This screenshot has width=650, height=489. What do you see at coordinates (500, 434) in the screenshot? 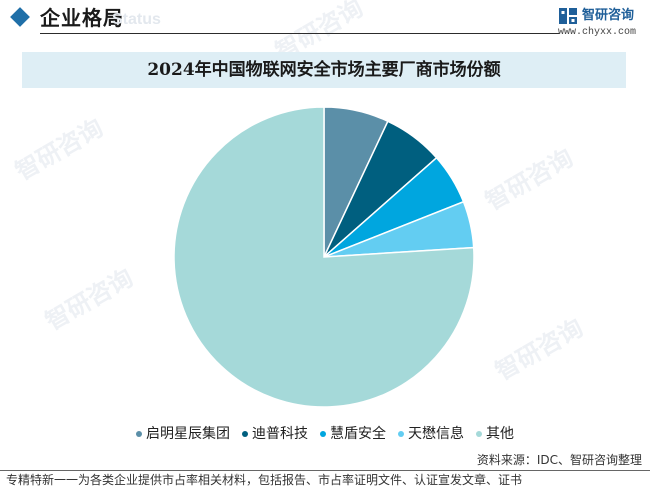
I see `legend-label: 其他` at bounding box center [500, 434].